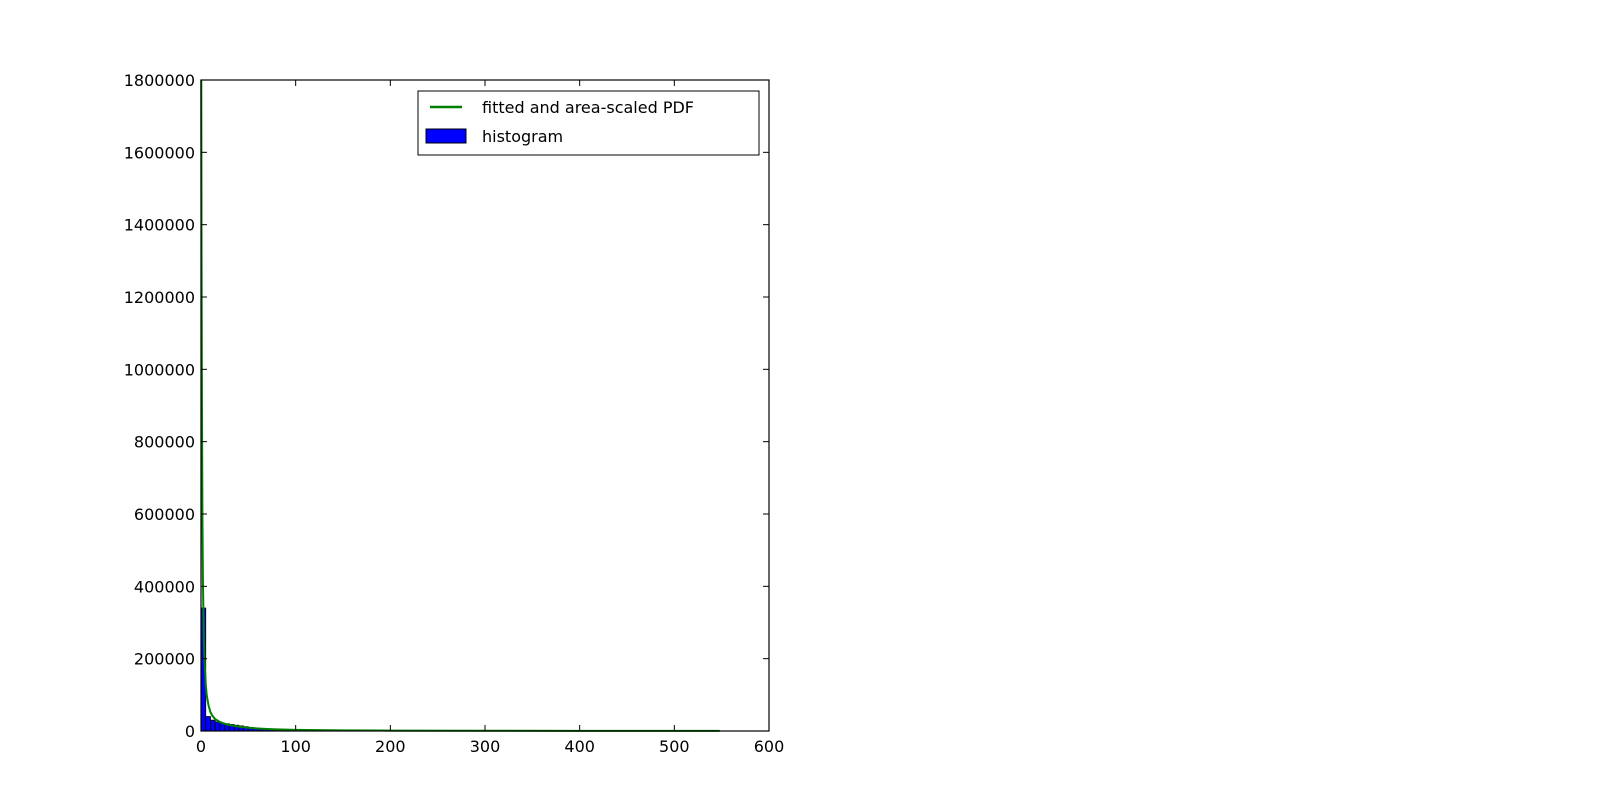 The height and width of the screenshot is (808, 1600). I want to click on x-tick-label: 400, so click(579, 746).